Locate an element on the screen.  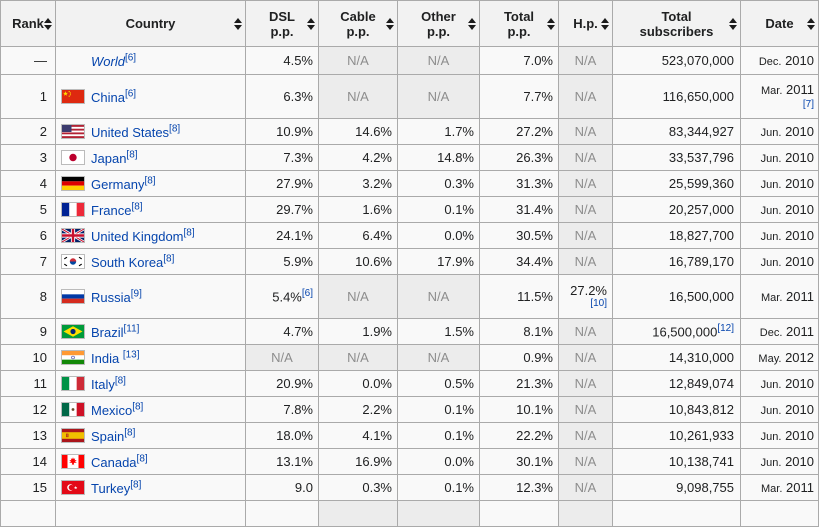
date-month: Jun. is located at coordinates (771, 437).